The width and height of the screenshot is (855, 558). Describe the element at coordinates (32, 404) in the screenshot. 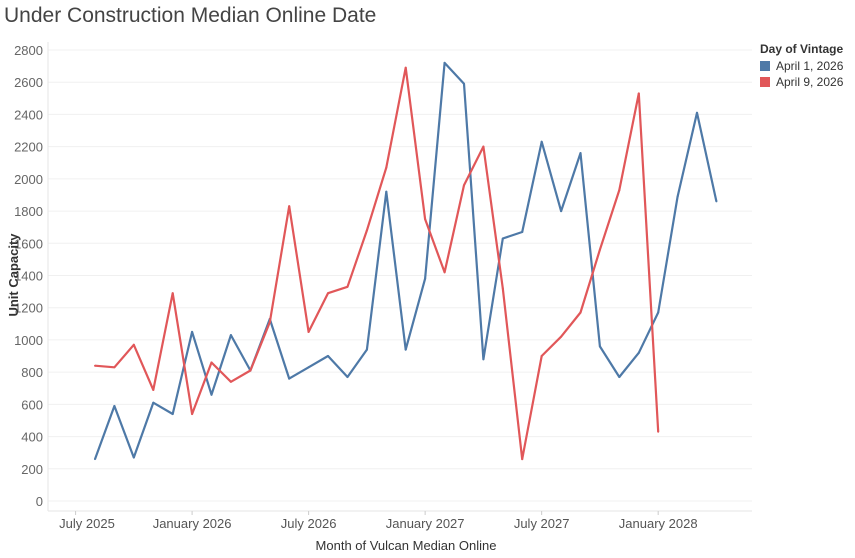

I see `y-tick-label: 600` at that location.